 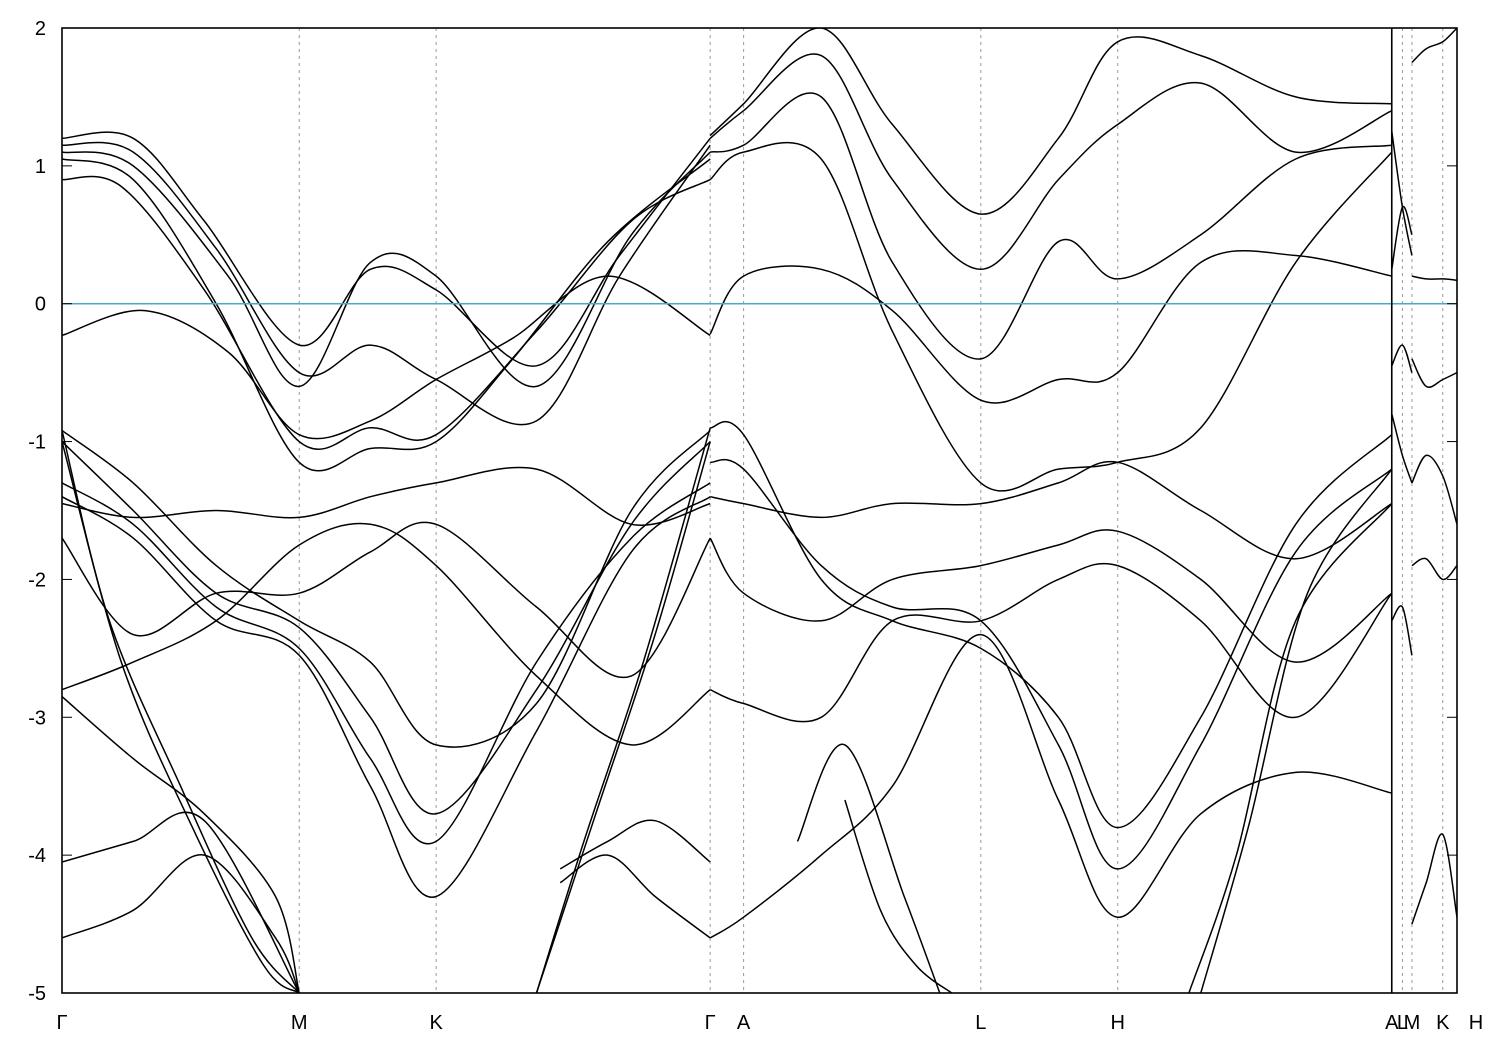 I want to click on y-tick-label: -4, so click(x=37, y=856).